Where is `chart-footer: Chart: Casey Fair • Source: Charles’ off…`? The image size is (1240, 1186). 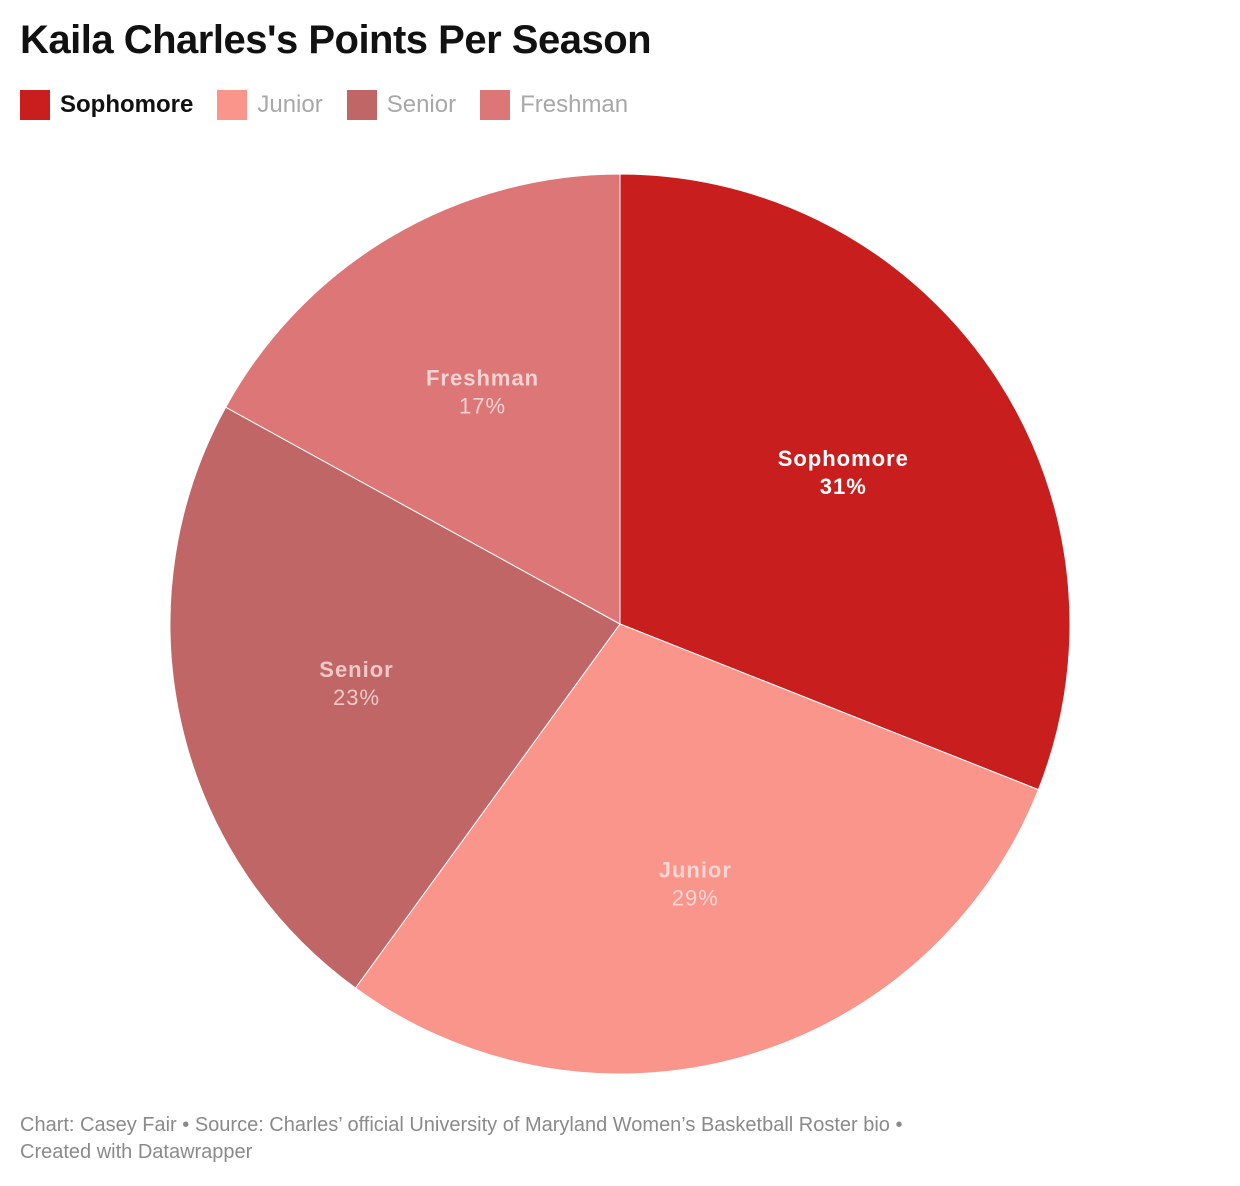
chart-footer: Chart: Casey Fair • Source: Charles’ off… is located at coordinates (520, 1139).